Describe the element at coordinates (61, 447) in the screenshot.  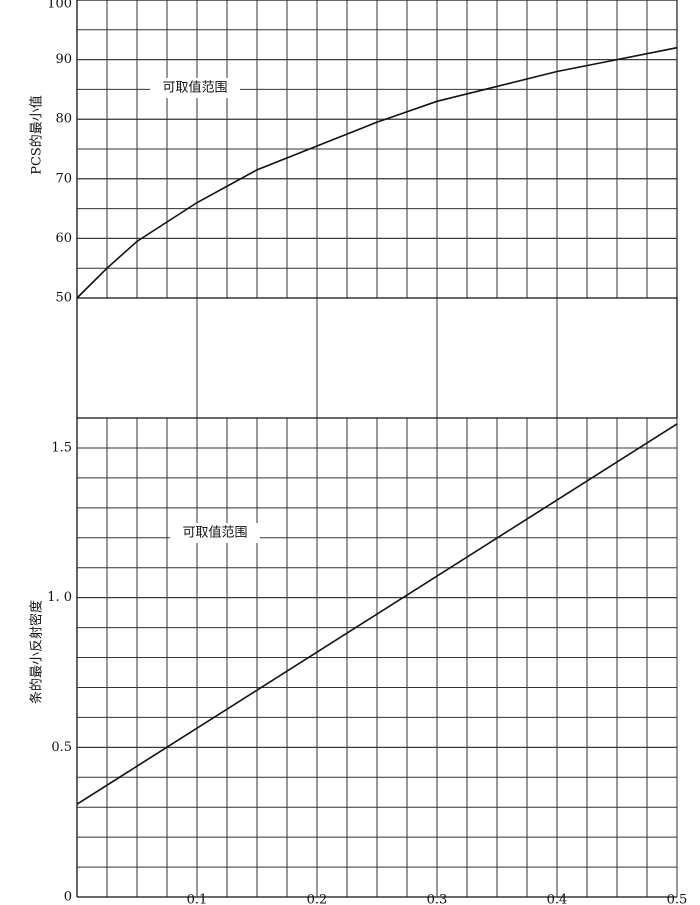
I see `y-tick-label: 1.5` at that location.